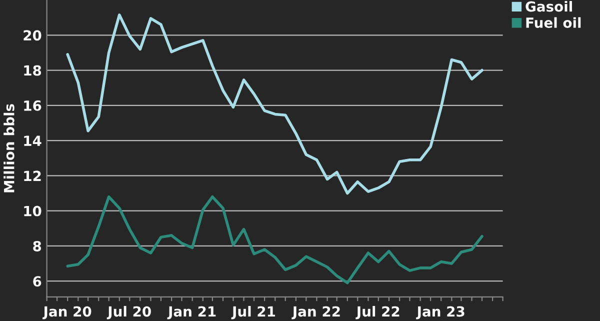  I want to click on y-tick-label: 16, so click(33, 105).